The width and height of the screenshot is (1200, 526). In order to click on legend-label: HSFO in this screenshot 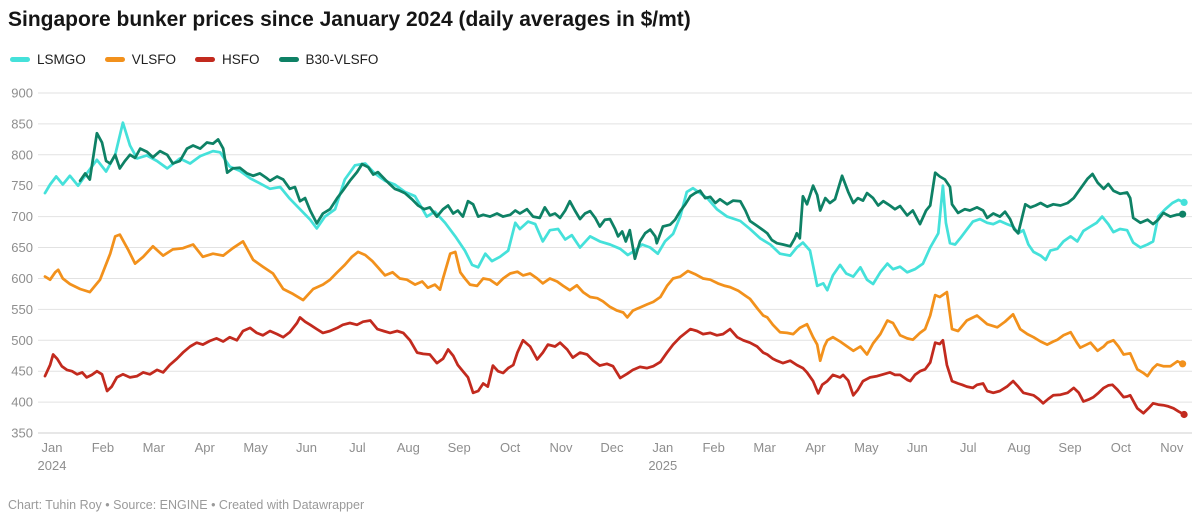, I will do `click(241, 59)`.